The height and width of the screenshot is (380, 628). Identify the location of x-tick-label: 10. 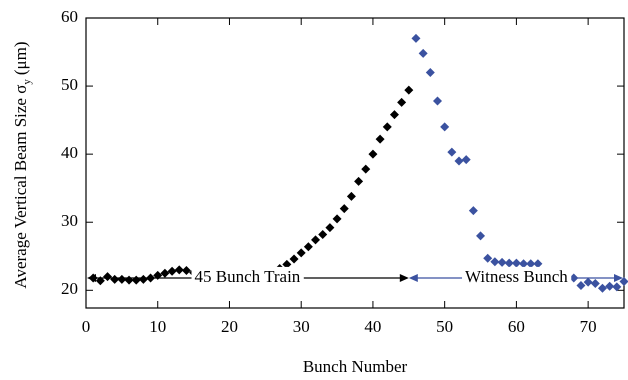
(157, 326).